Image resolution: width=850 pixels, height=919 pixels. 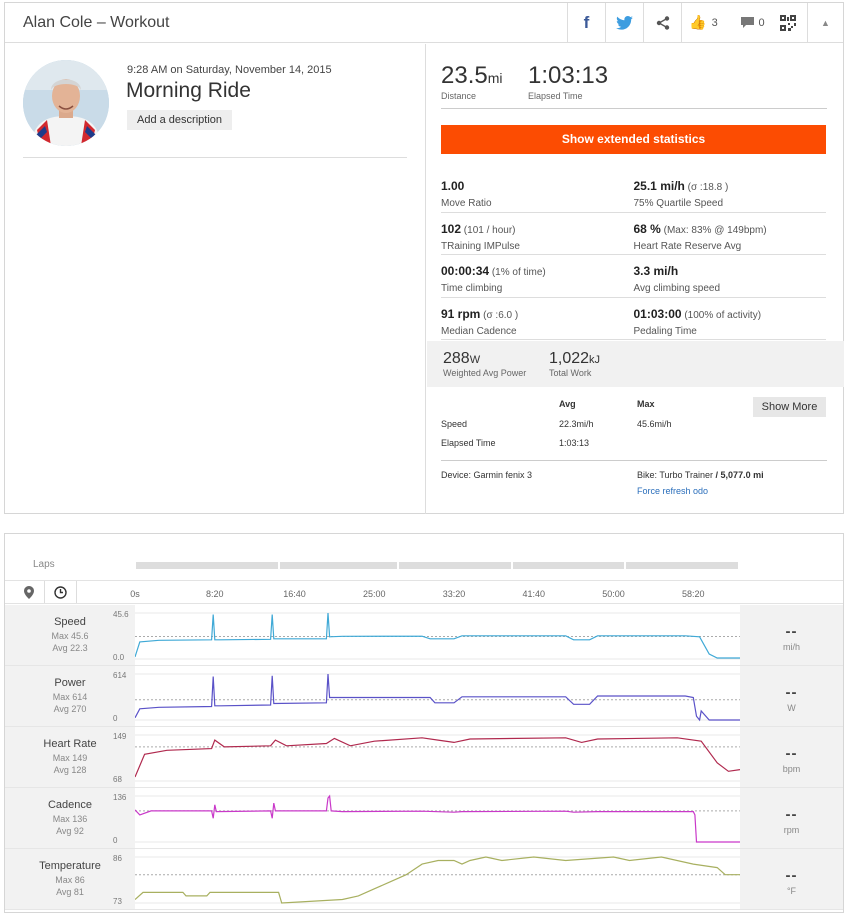 I want to click on chart-row-speed: Speed Max 45.6 Avg 22.3 45.6 0.0 -- mi/h, so click(x=424, y=635).